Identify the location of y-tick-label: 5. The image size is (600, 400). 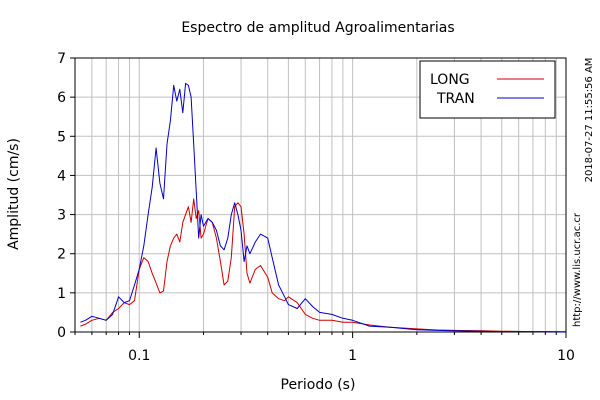
(61, 137).